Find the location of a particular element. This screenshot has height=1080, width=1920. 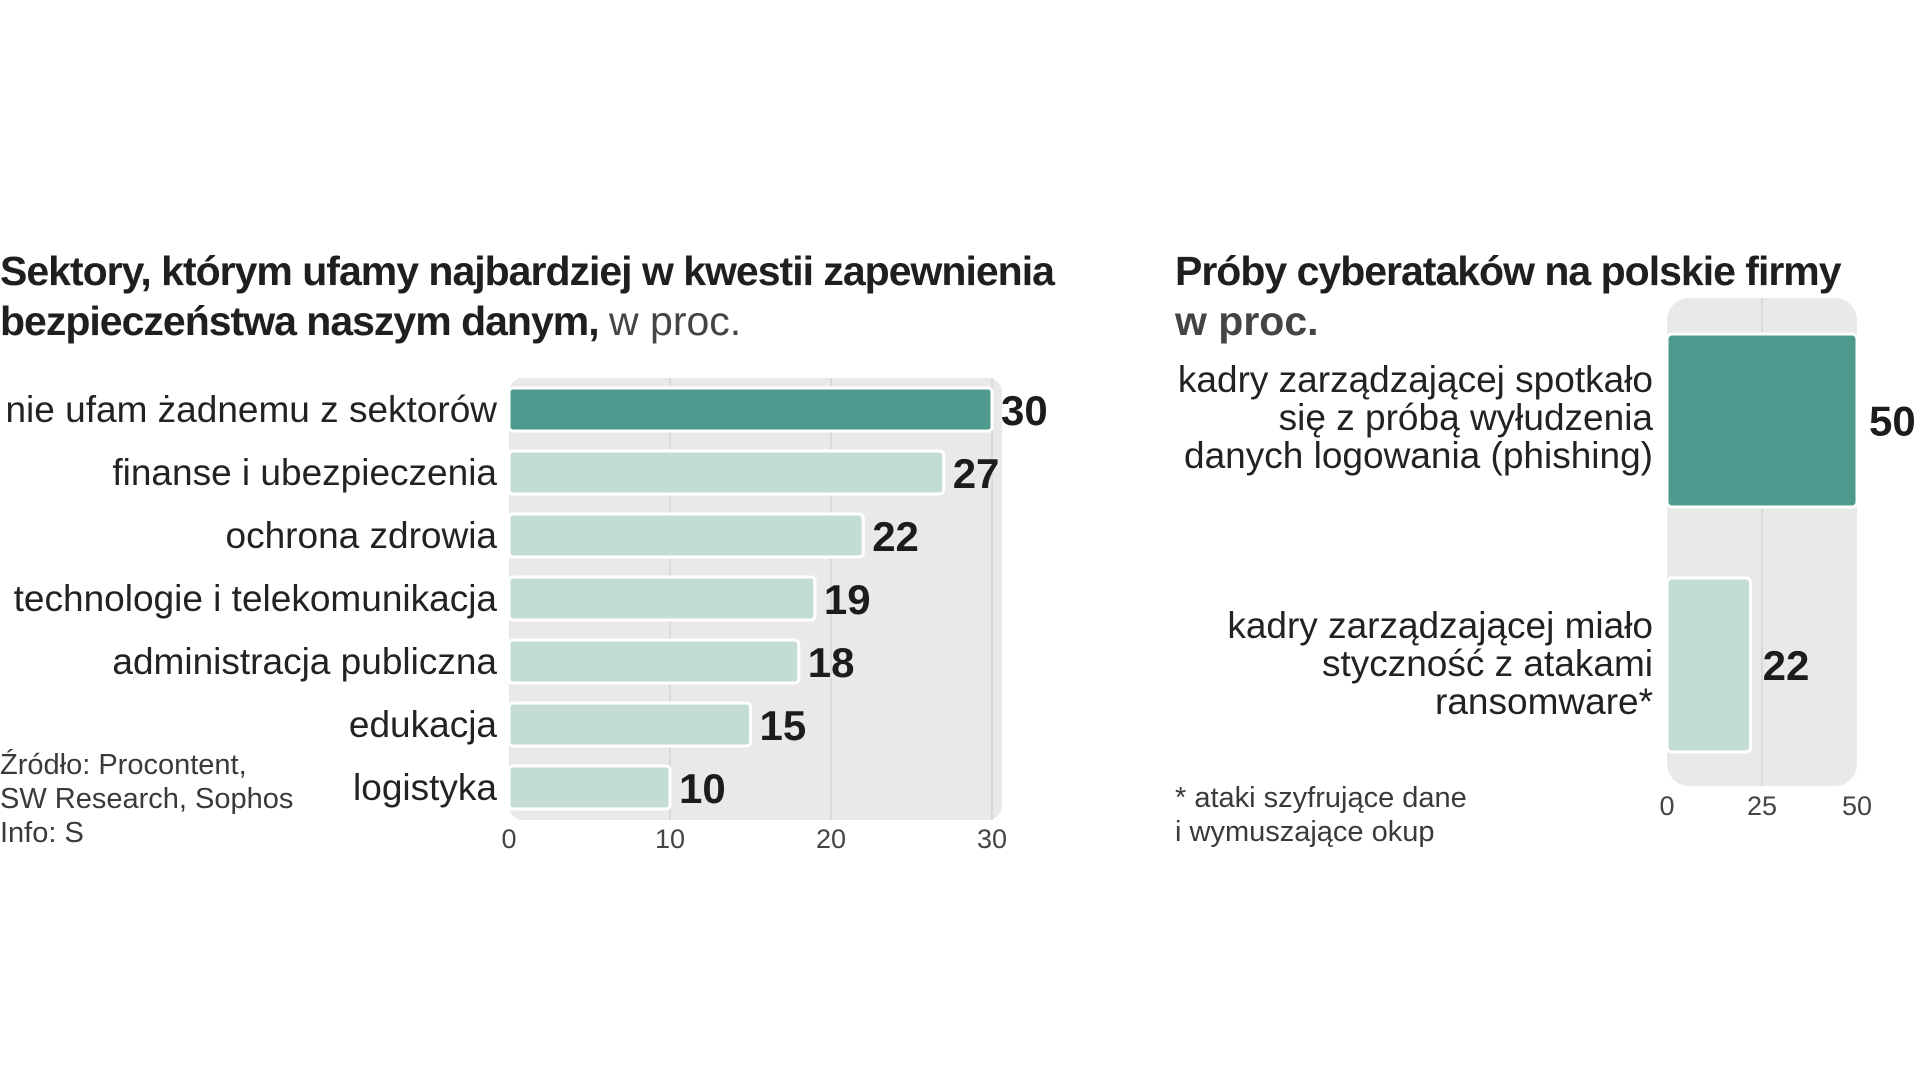

source-line-3: Info: S is located at coordinates (42, 833).